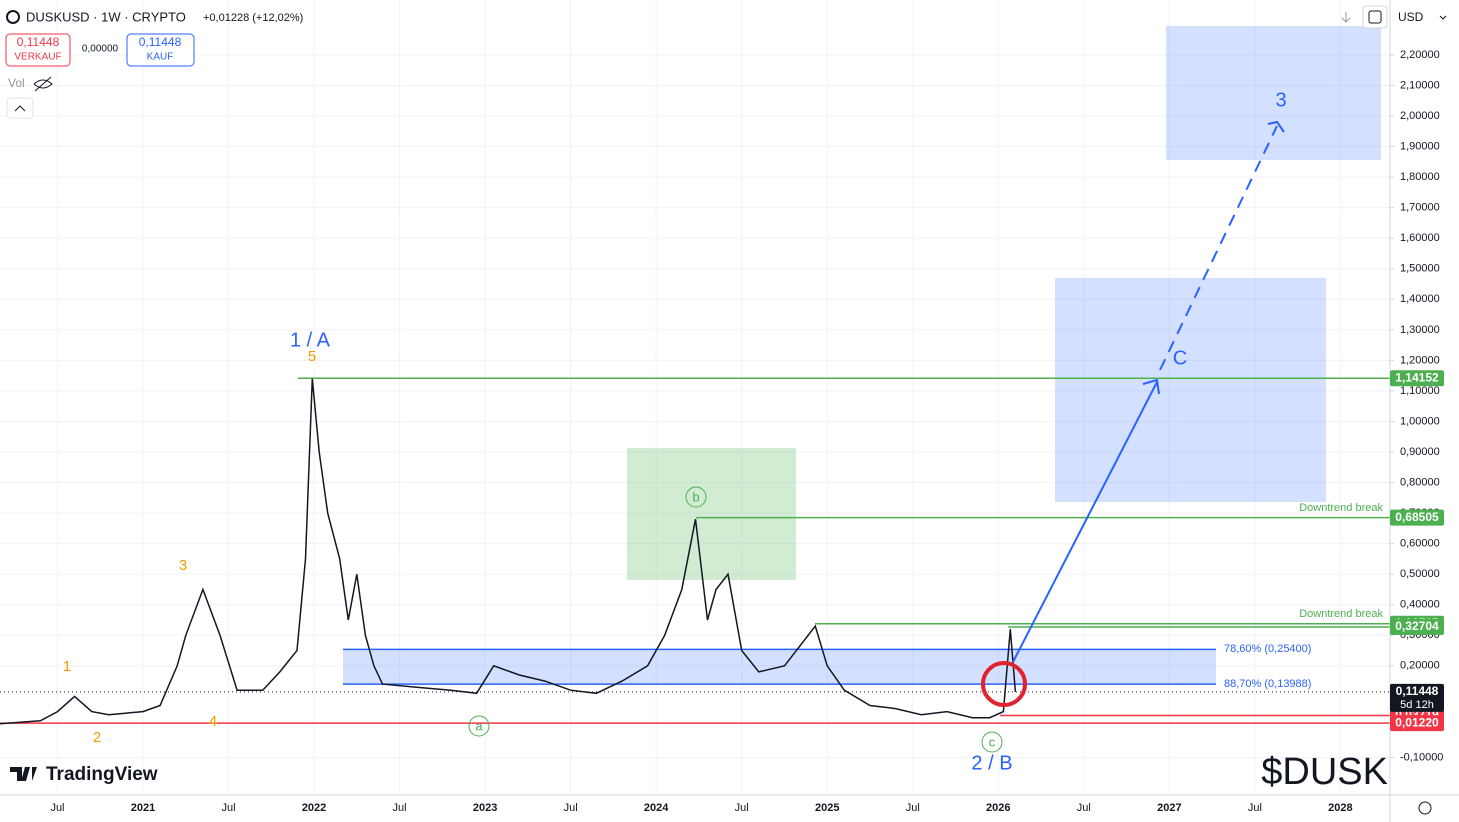 Image resolution: width=1459 pixels, height=822 pixels. What do you see at coordinates (1420, 360) in the screenshot?
I see `y-tick-label: 1,20000` at bounding box center [1420, 360].